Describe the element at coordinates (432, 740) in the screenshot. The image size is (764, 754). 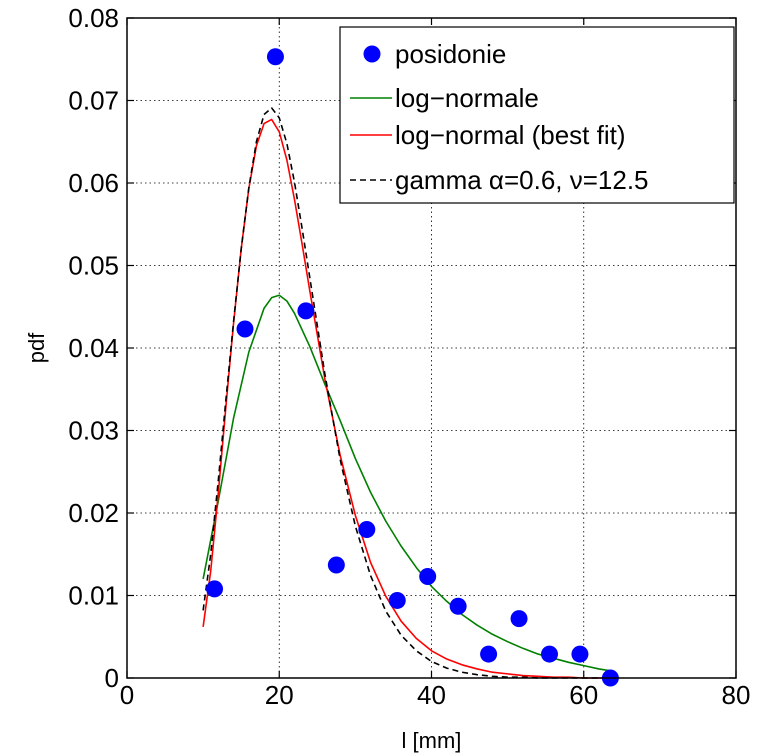
I see `x-axis-label: l [mm]` at that location.